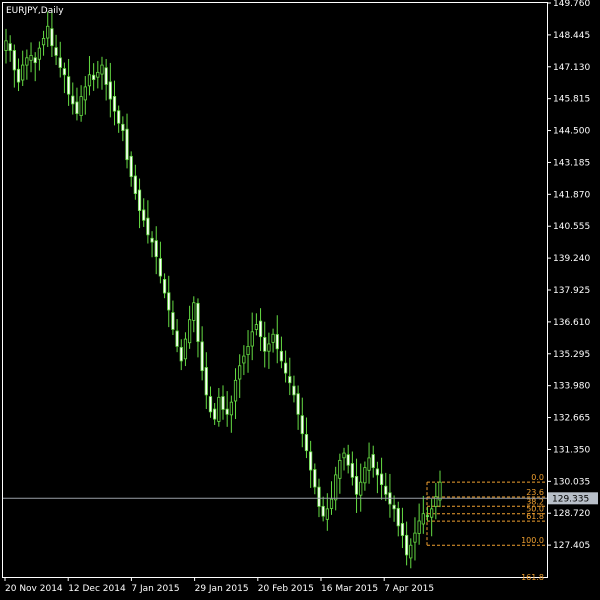 This screenshot has height=600, width=600. I want to click on price-tick-label-7: 140.555, so click(571, 227).